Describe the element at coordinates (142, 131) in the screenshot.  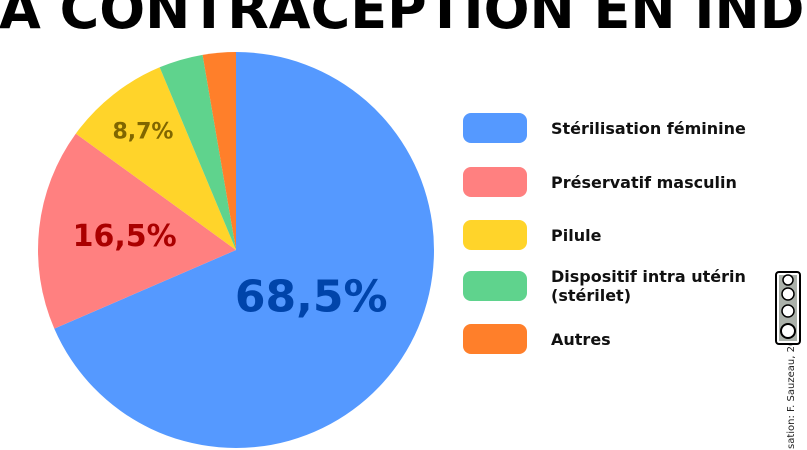
I see `slice-label: 8,7%` at that location.